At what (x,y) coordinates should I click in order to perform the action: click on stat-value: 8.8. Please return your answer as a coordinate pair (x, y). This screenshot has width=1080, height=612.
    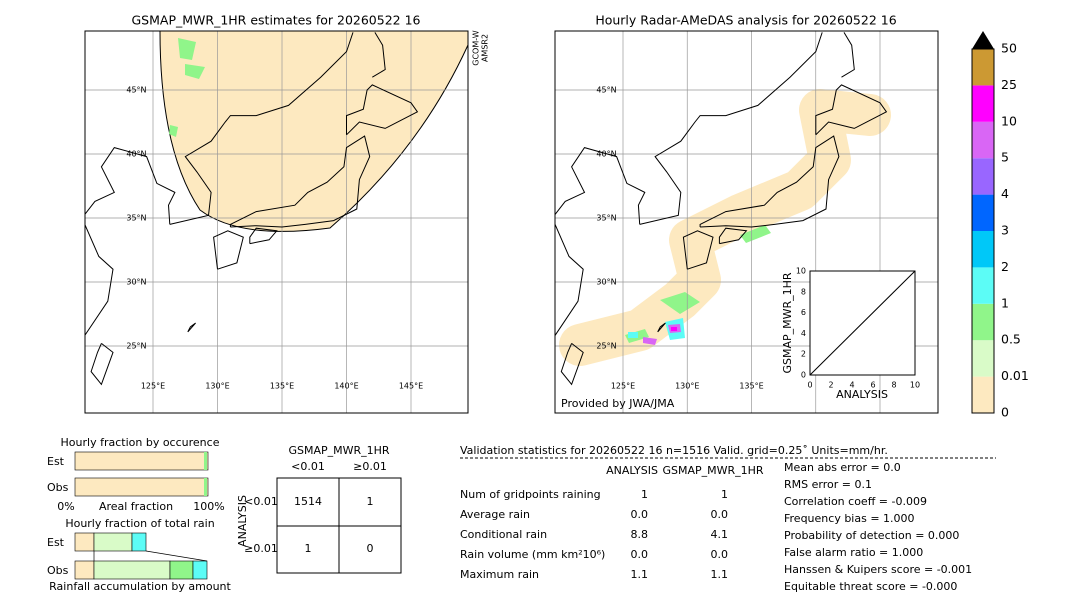
    Looking at the image, I should click on (640, 534).